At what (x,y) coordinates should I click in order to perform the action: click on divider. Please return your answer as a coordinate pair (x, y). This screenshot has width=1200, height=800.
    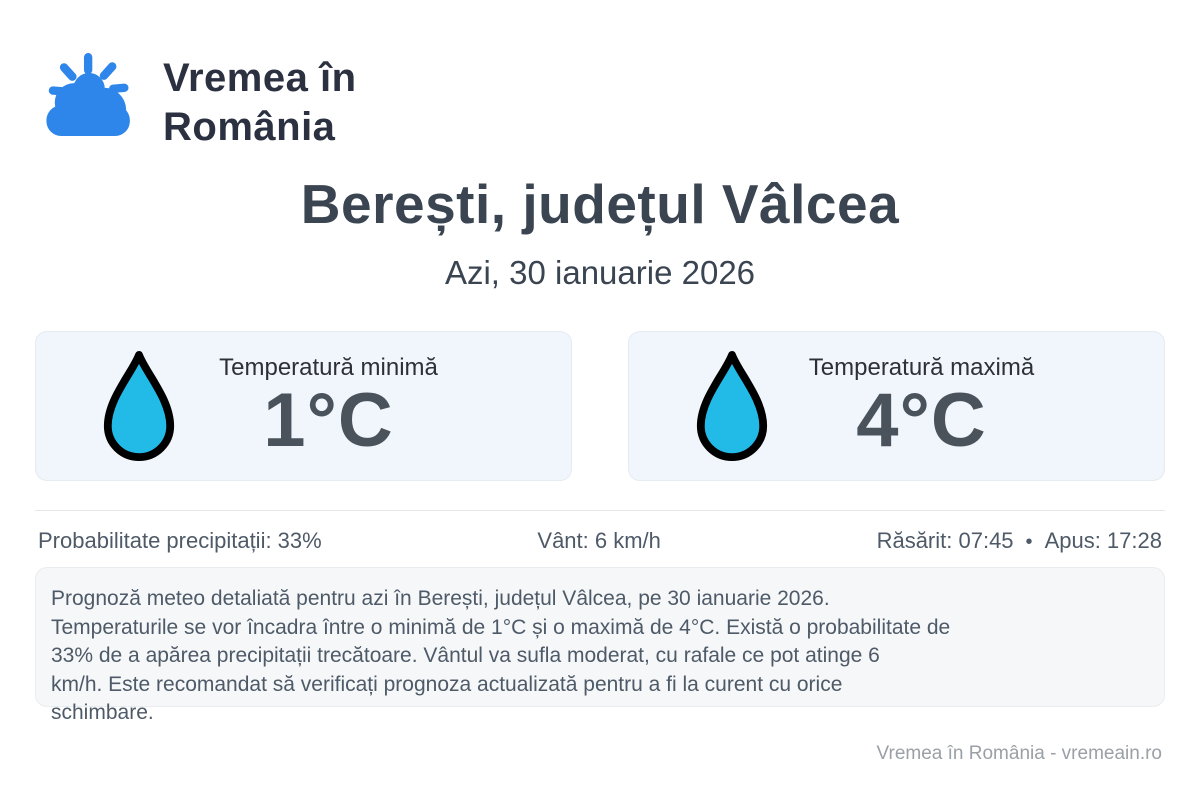
    Looking at the image, I should click on (600, 511).